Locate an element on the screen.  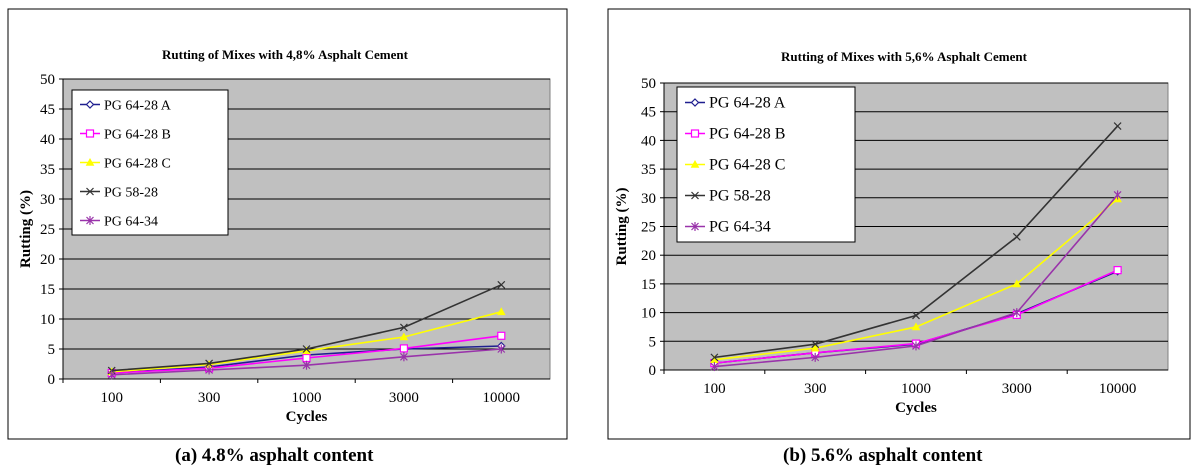
c0-y-axis-label: Rutting (%) is located at coordinates (26, 229).